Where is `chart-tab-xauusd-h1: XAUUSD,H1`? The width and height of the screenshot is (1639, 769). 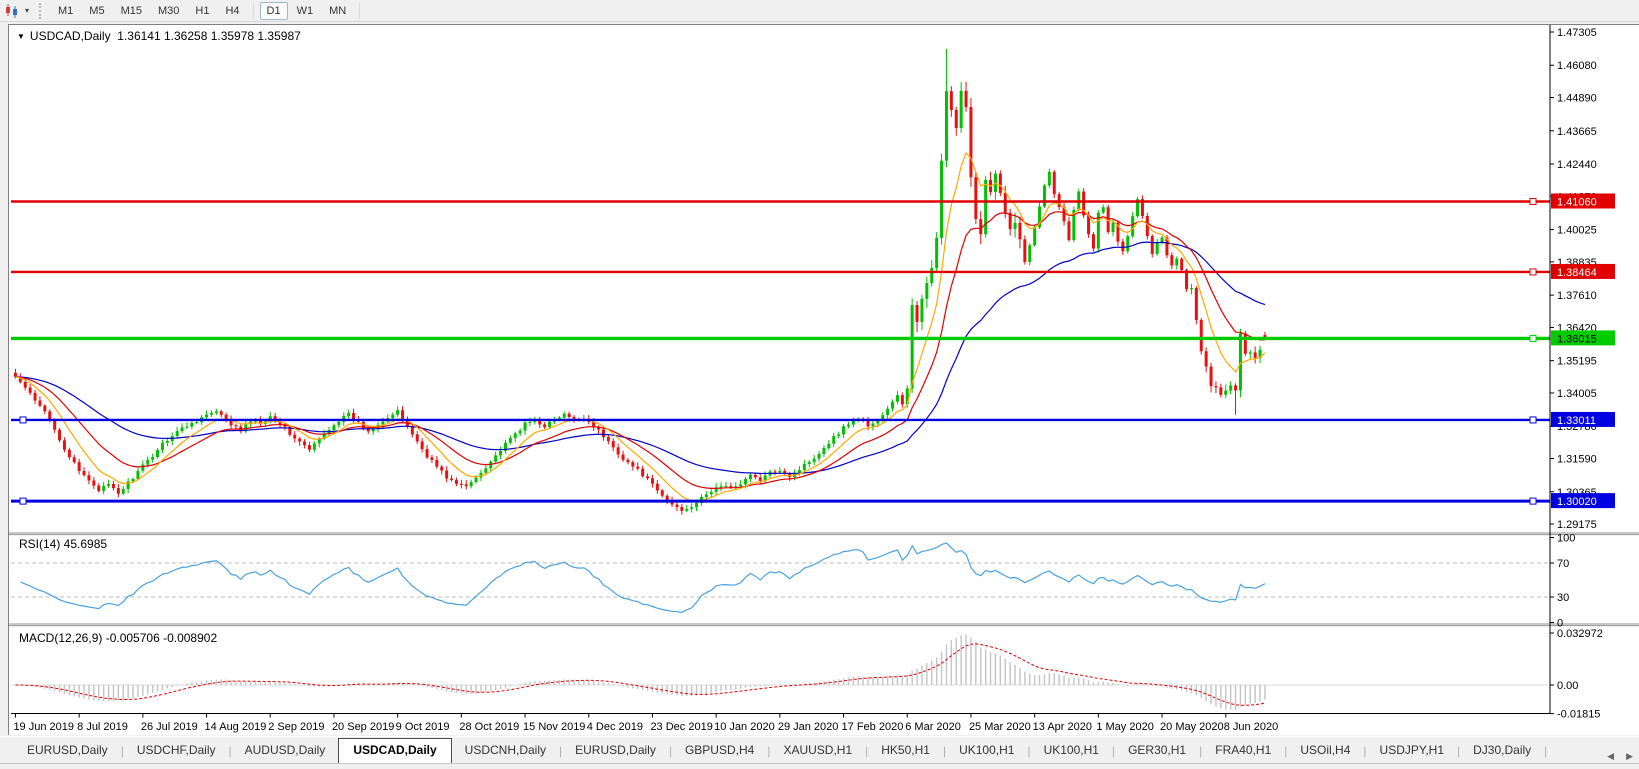
chart-tab-xauusd-h1: XAUUSD,H1 is located at coordinates (818, 750).